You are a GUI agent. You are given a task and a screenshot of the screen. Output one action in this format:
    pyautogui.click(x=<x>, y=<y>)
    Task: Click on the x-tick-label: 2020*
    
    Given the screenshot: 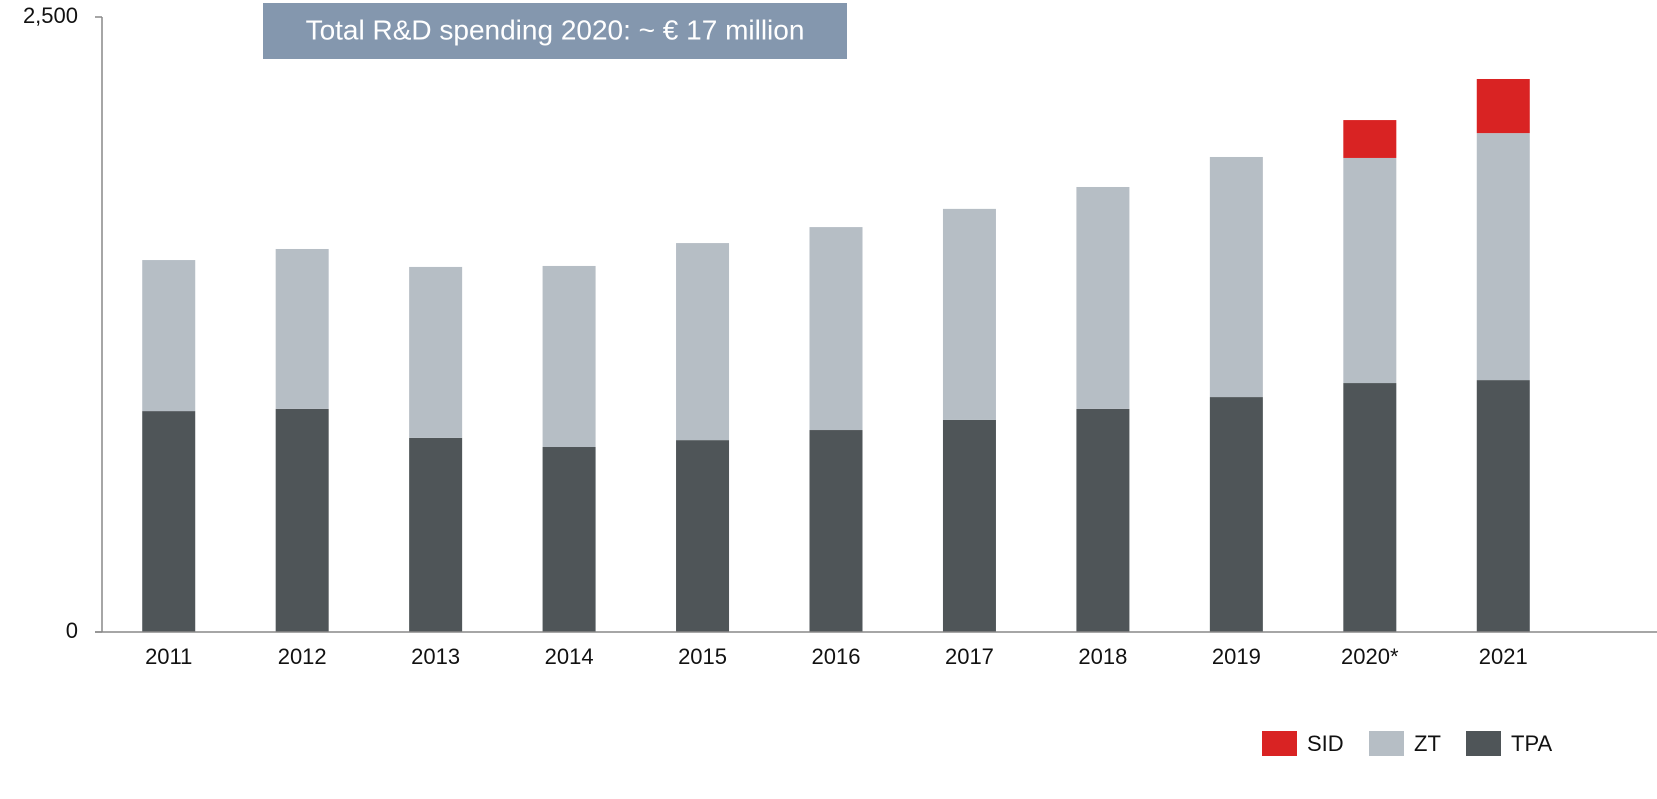 What is the action you would take?
    pyautogui.click(x=1370, y=656)
    